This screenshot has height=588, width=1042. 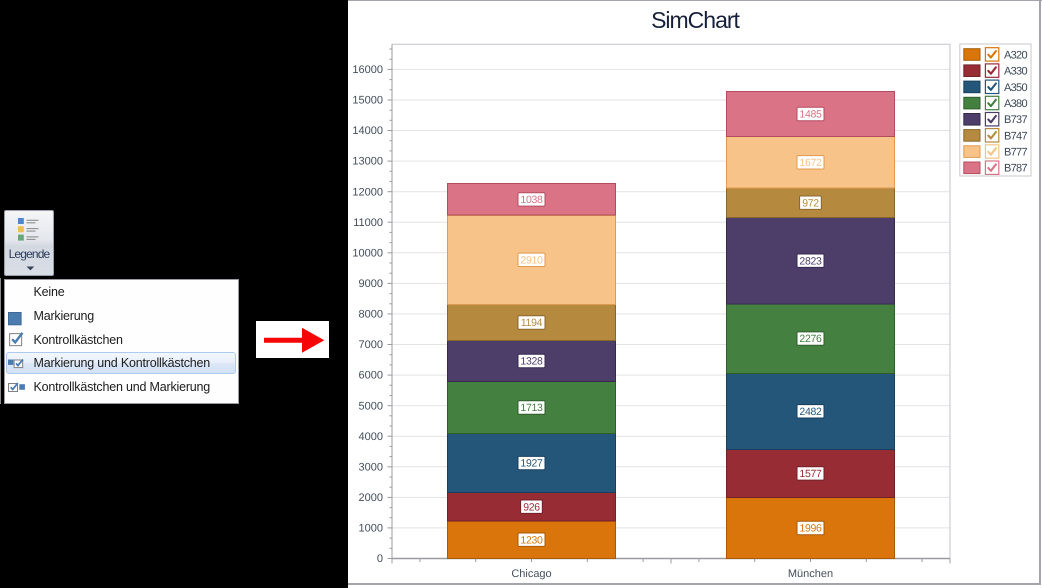 I want to click on svg-text: 1000, so click(x=371, y=529).